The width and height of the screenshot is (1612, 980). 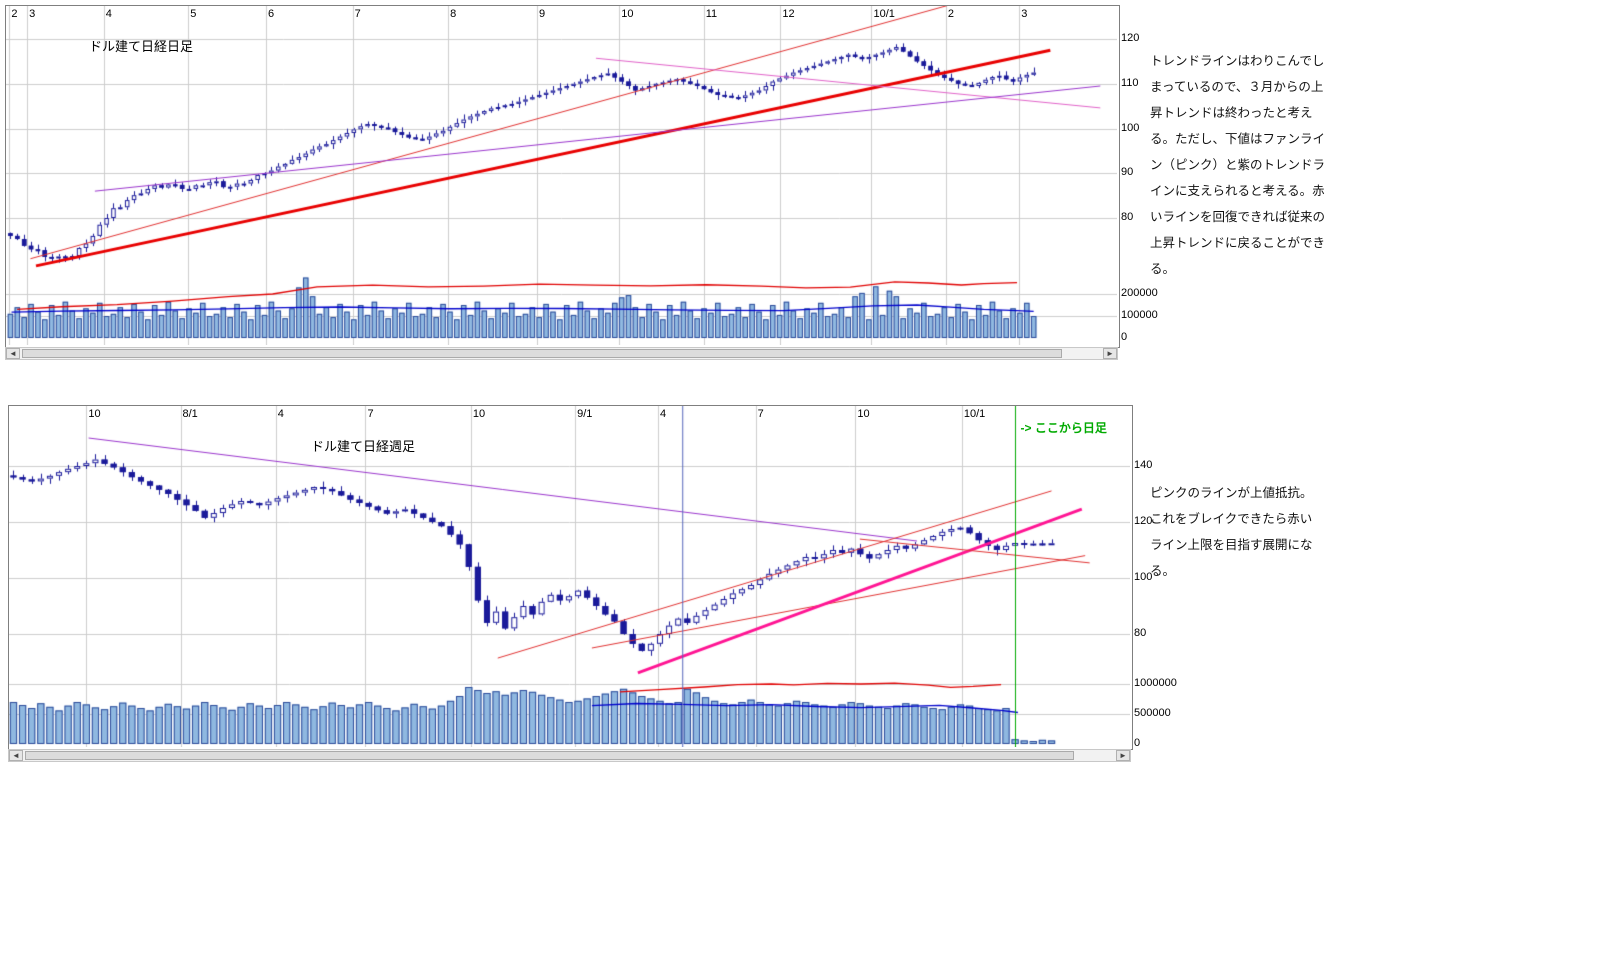 What do you see at coordinates (363, 446) in the screenshot?
I see `weekly-chart-title: ドル建て日経週足` at bounding box center [363, 446].